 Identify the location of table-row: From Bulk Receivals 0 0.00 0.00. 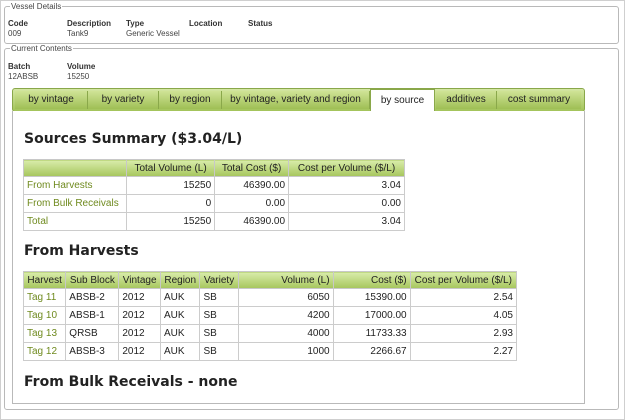
(214, 203).